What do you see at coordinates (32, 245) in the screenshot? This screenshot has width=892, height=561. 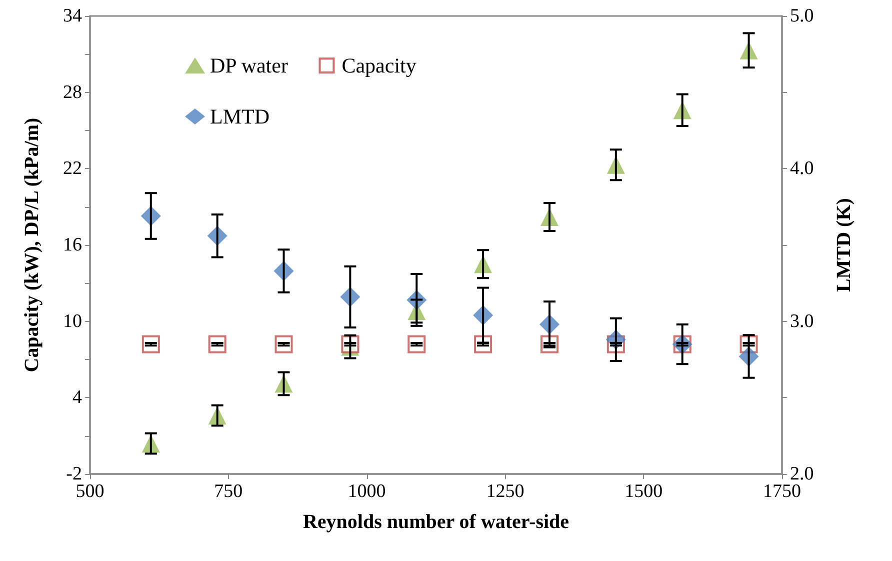 I see `y-axis-title: Capacity (kW), DP/L (kPa/m)` at bounding box center [32, 245].